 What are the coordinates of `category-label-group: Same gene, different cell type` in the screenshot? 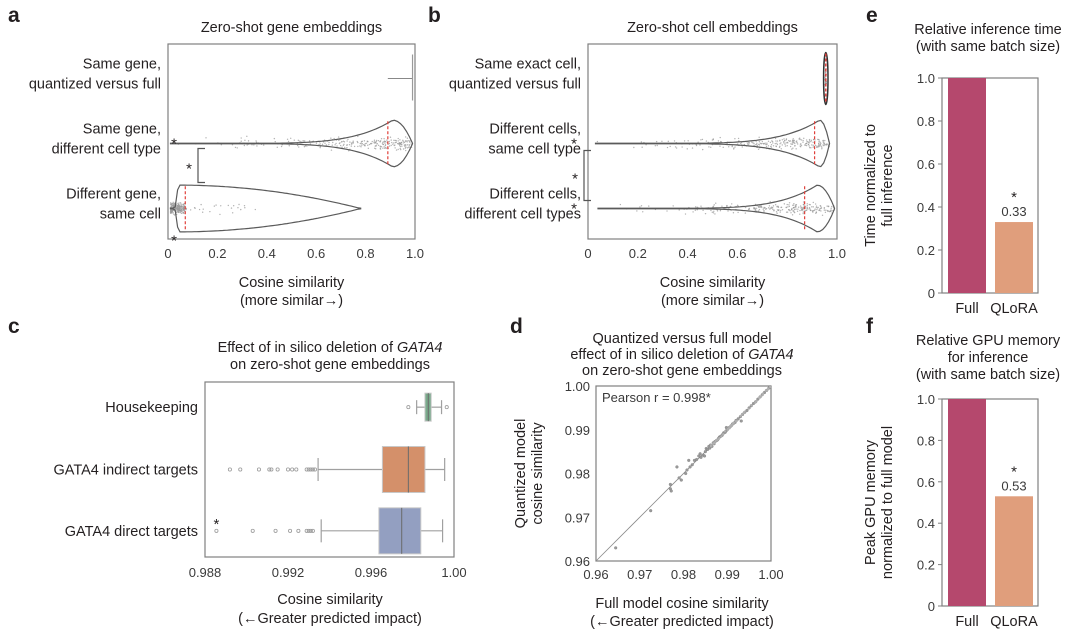 It's located at (106, 140).